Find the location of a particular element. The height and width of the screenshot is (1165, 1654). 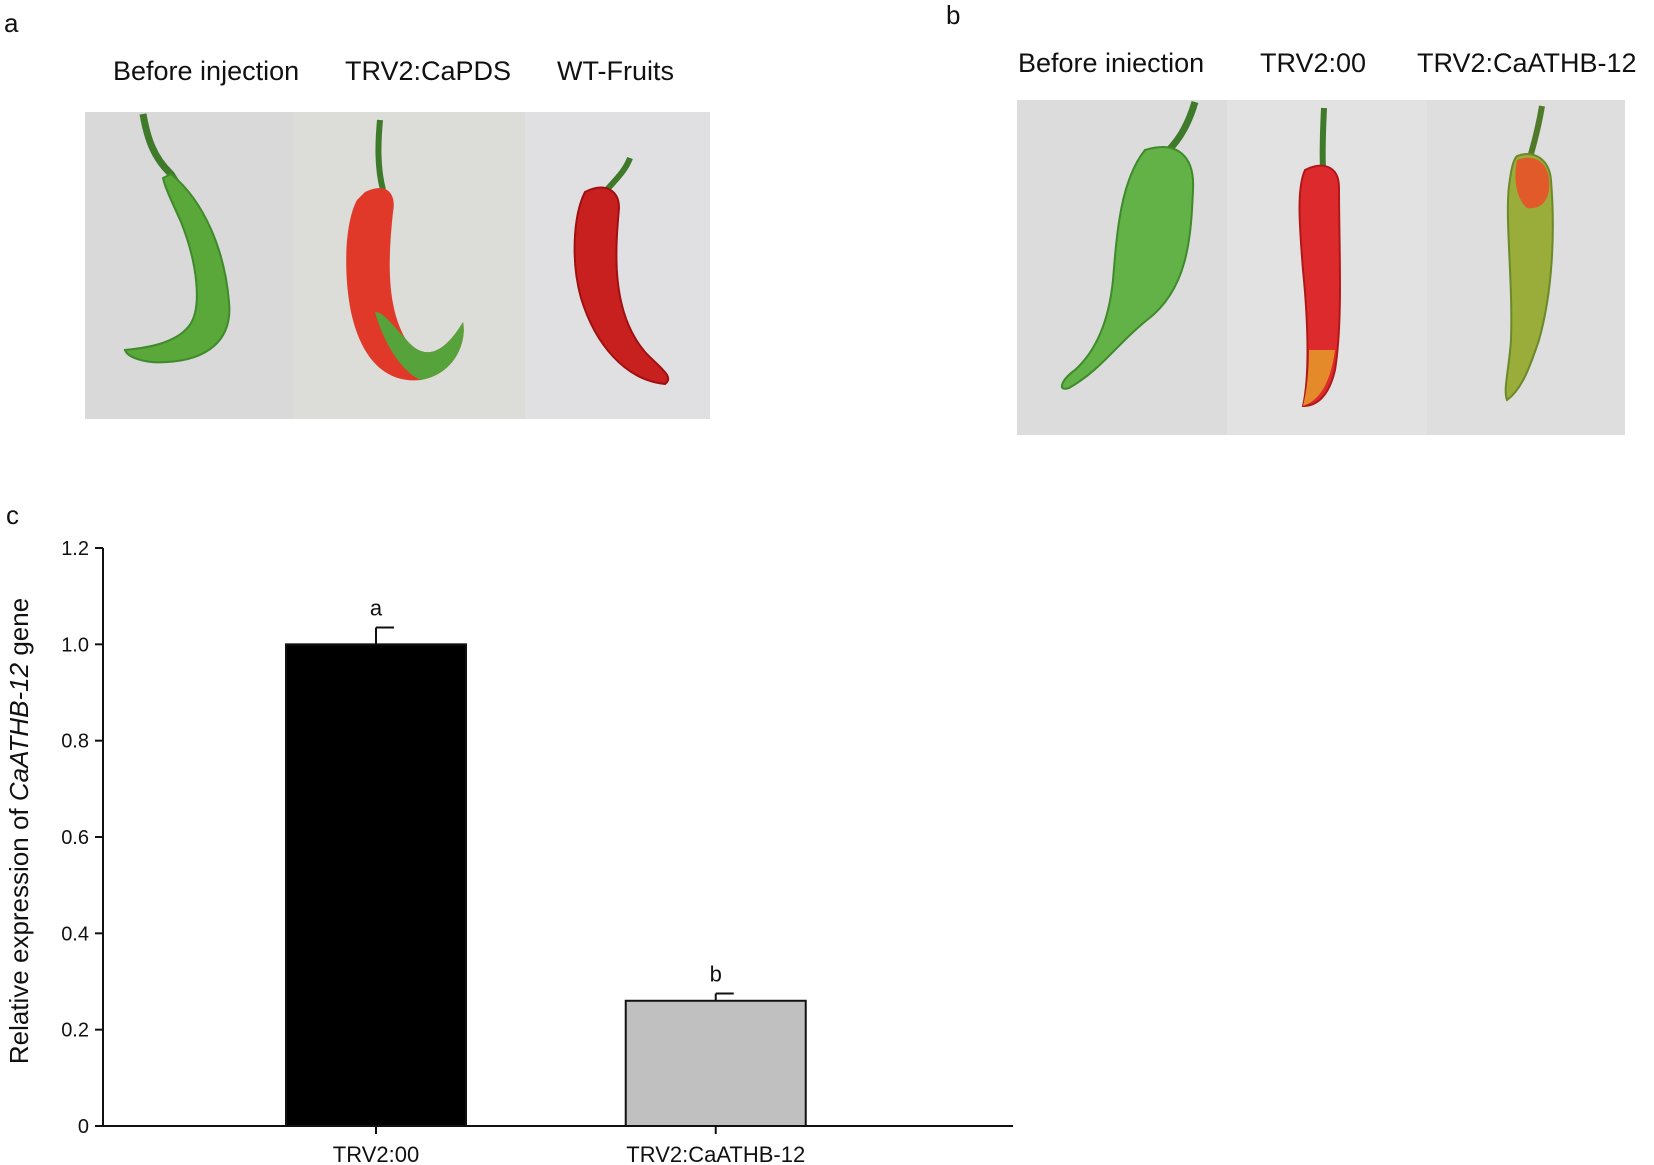

significance-label-1: a is located at coordinates (376, 607).